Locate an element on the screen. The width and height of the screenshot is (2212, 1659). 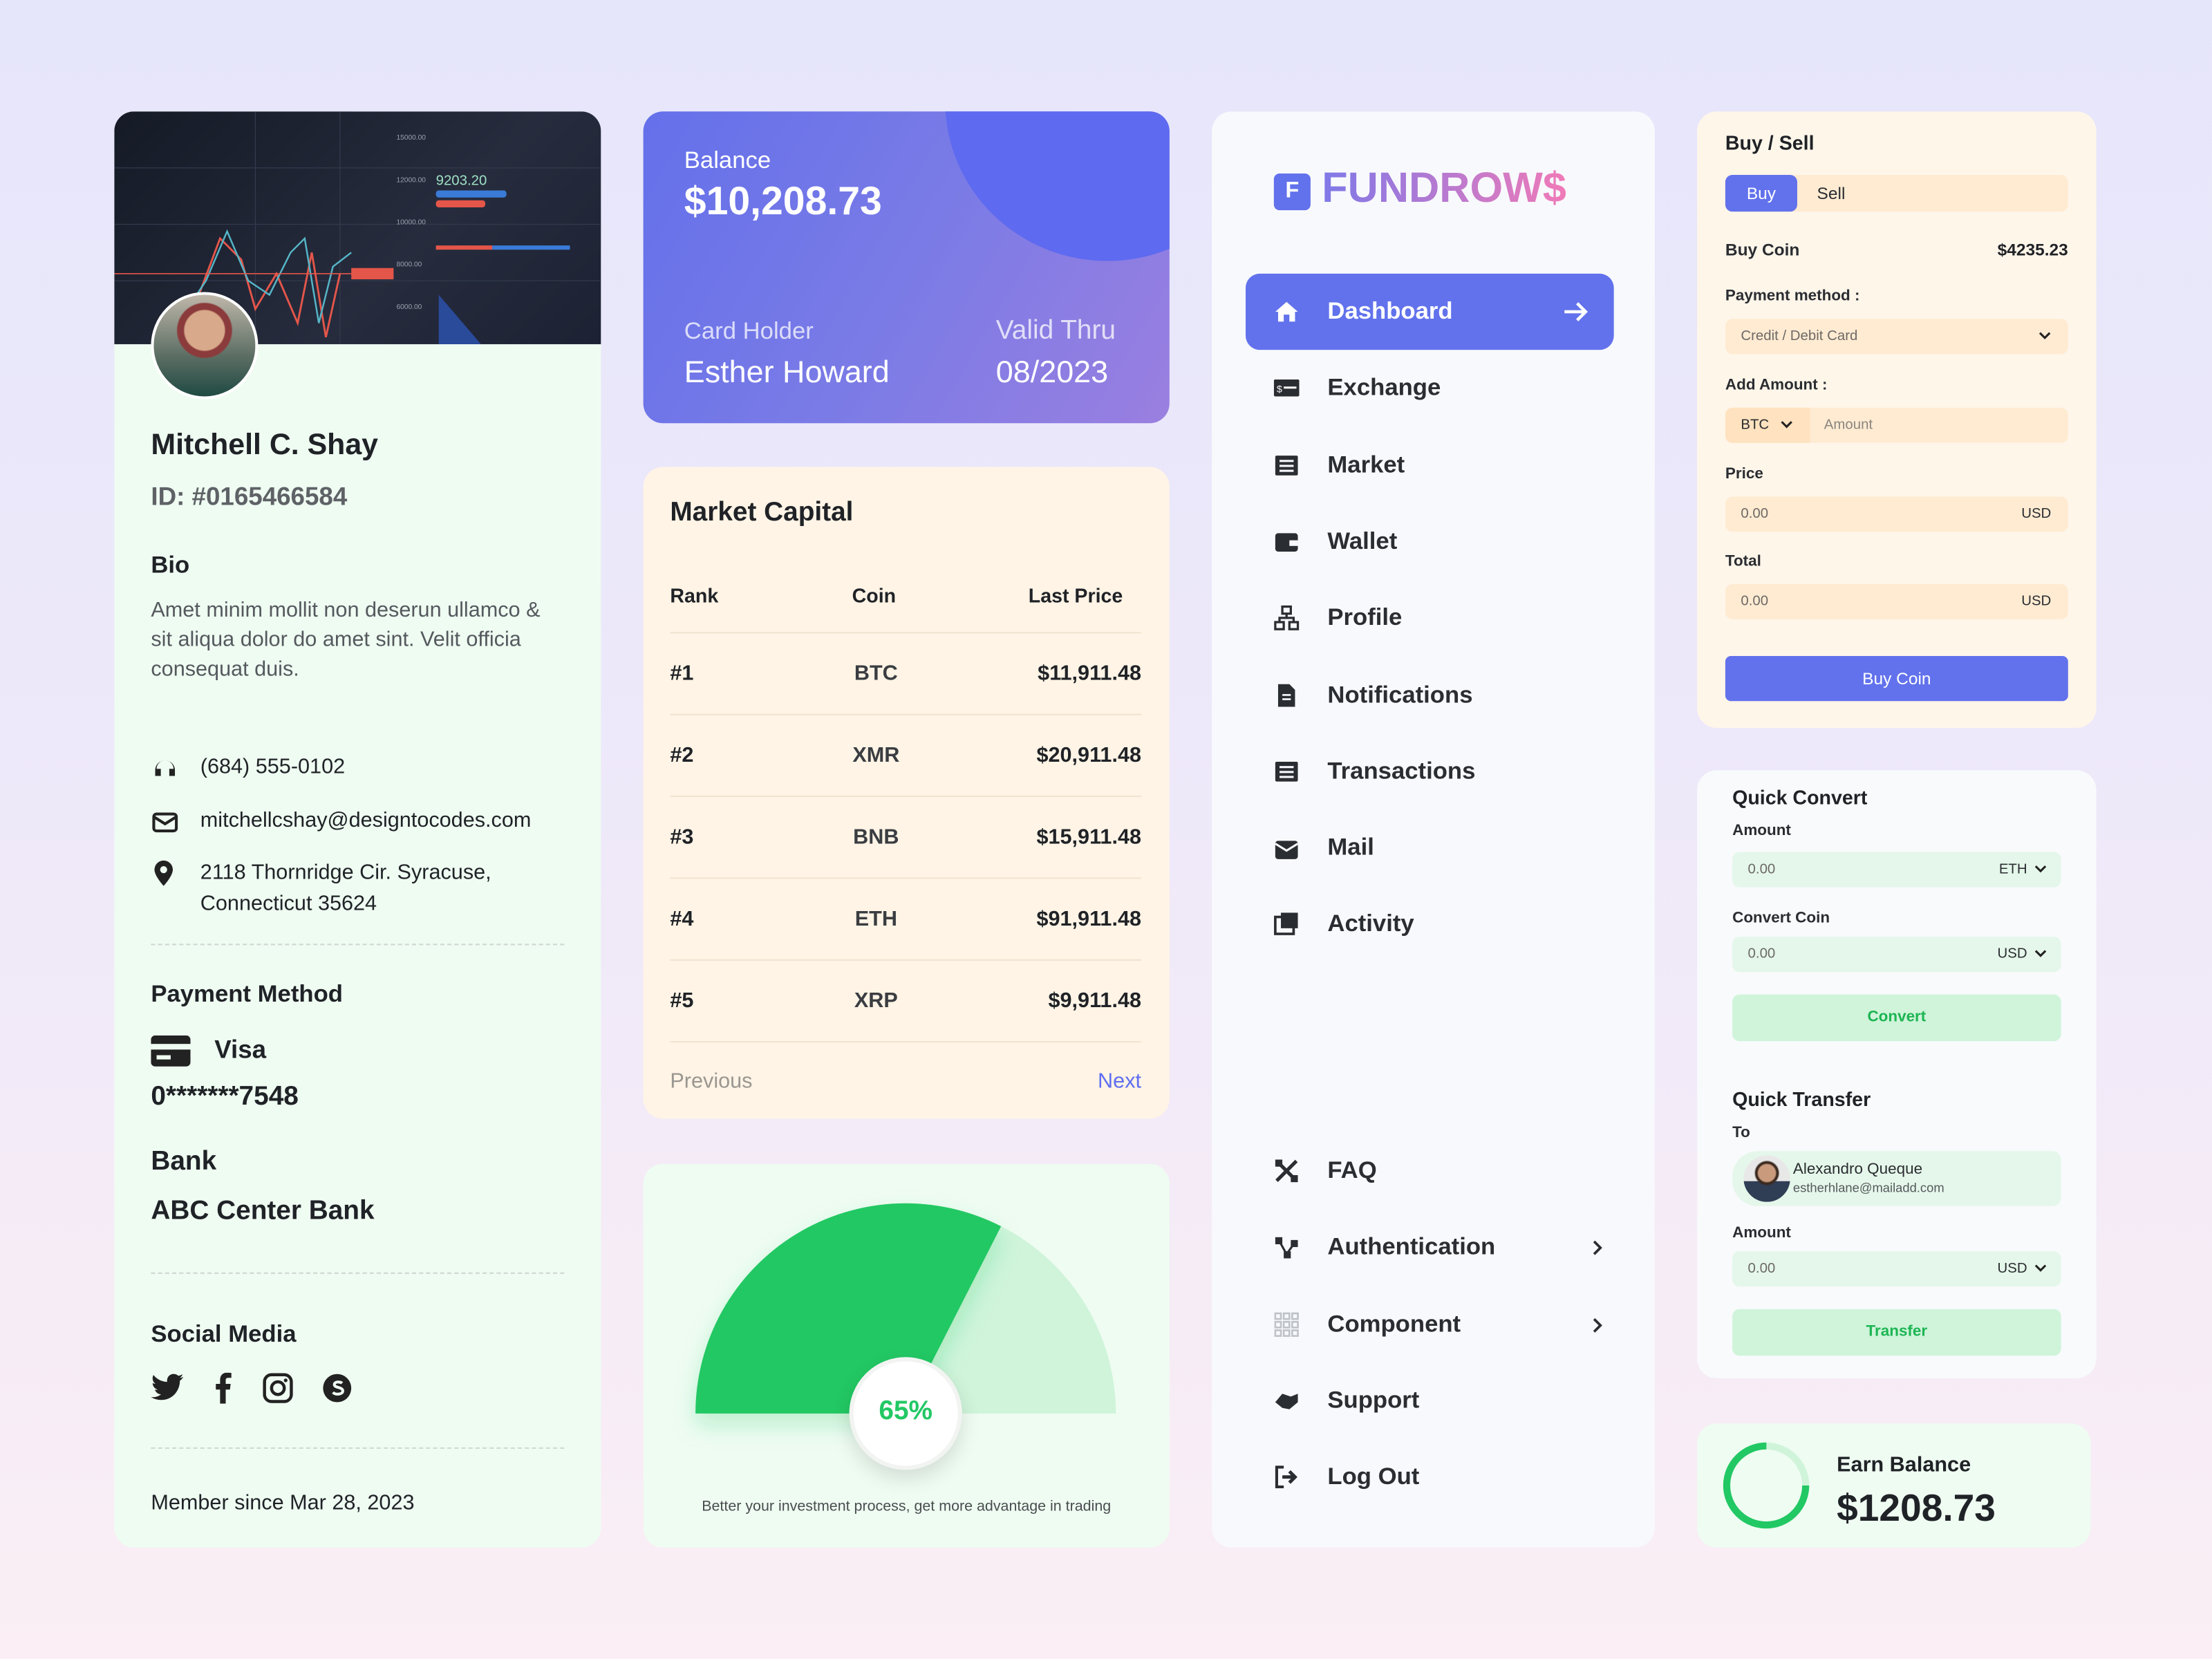
market-icon is located at coordinates (1286, 465).